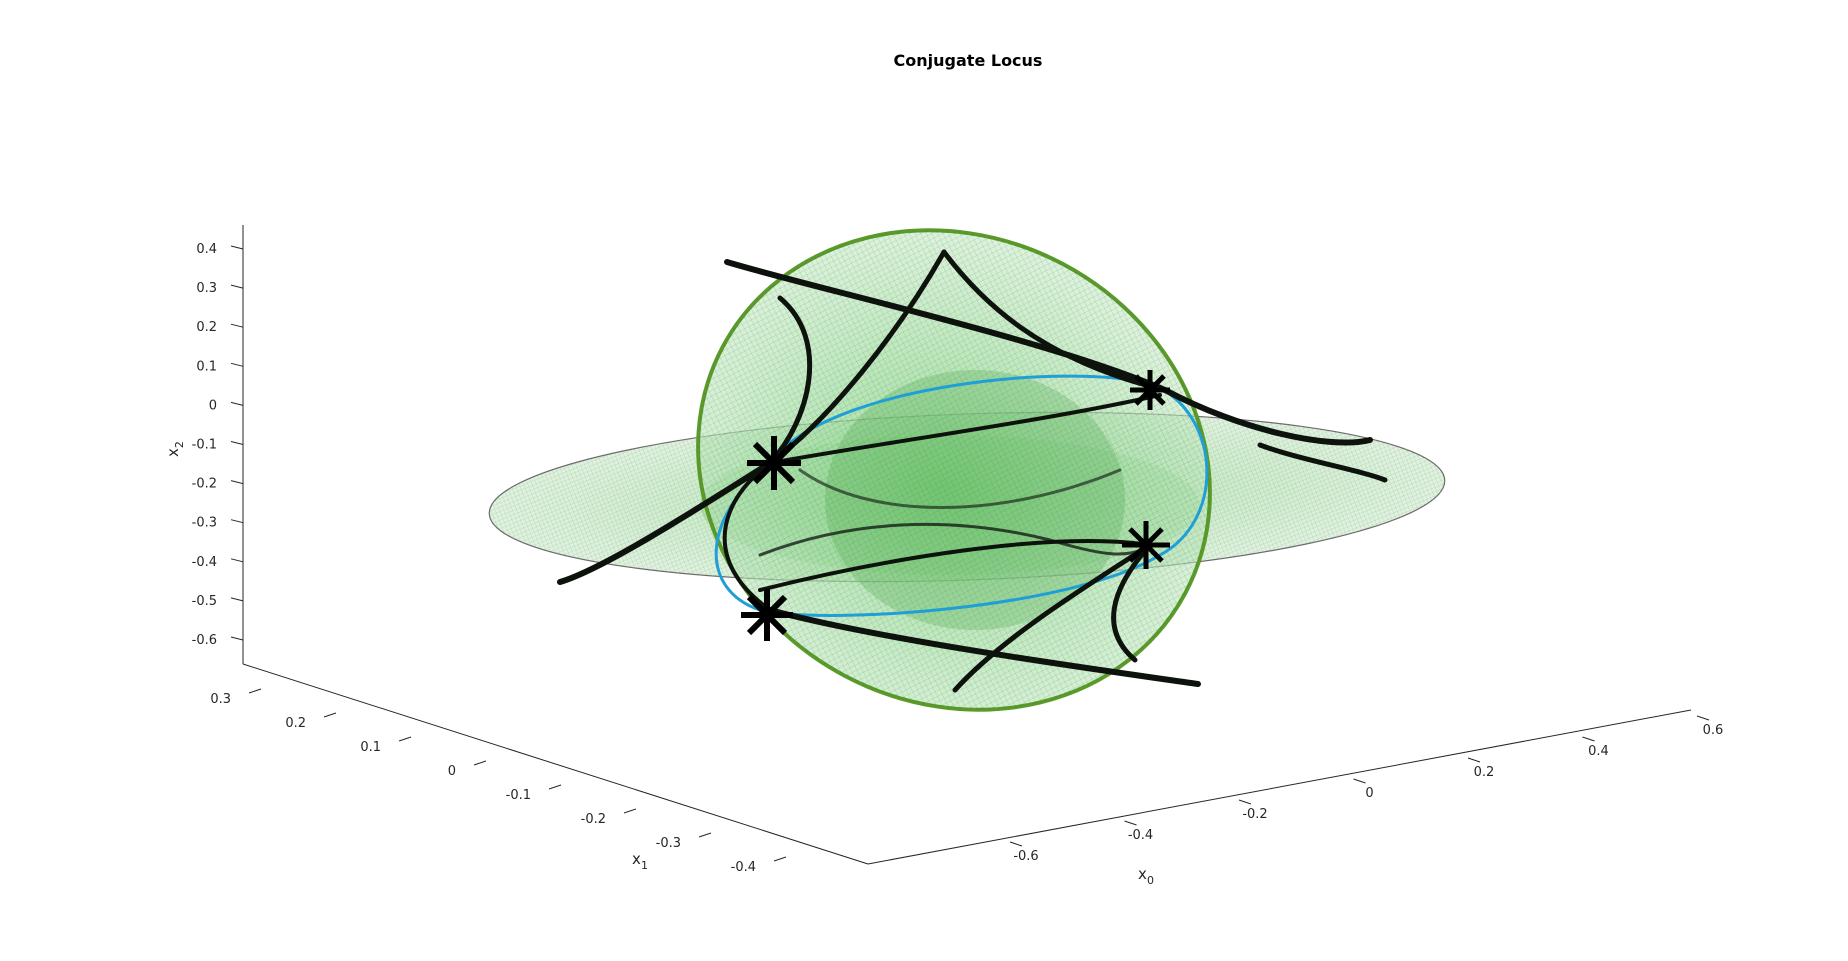  What do you see at coordinates (1254, 814) in the screenshot?
I see `x0-tick-label: -0.2` at bounding box center [1254, 814].